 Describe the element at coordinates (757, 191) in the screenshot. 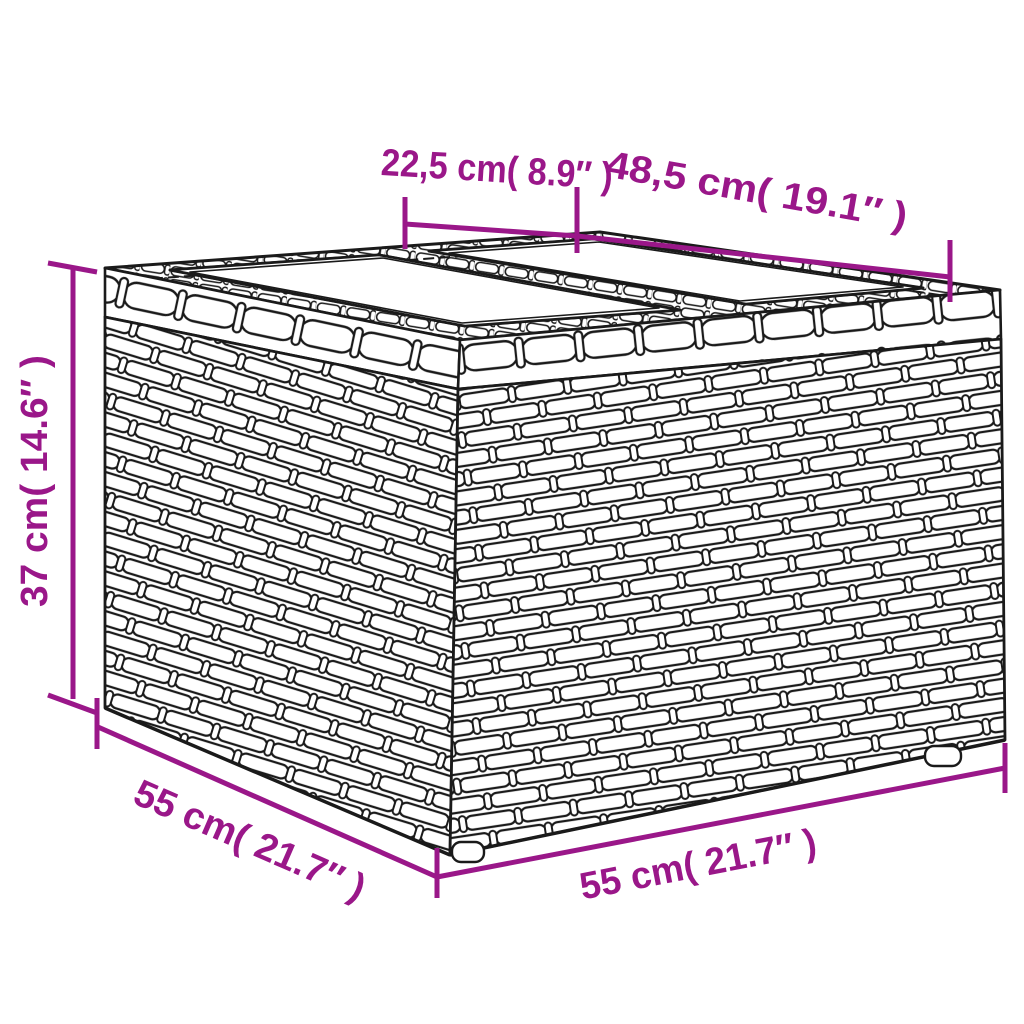

I see `dimension-label-top-panel-length: 48,5 cm( 19.1″ )` at that location.